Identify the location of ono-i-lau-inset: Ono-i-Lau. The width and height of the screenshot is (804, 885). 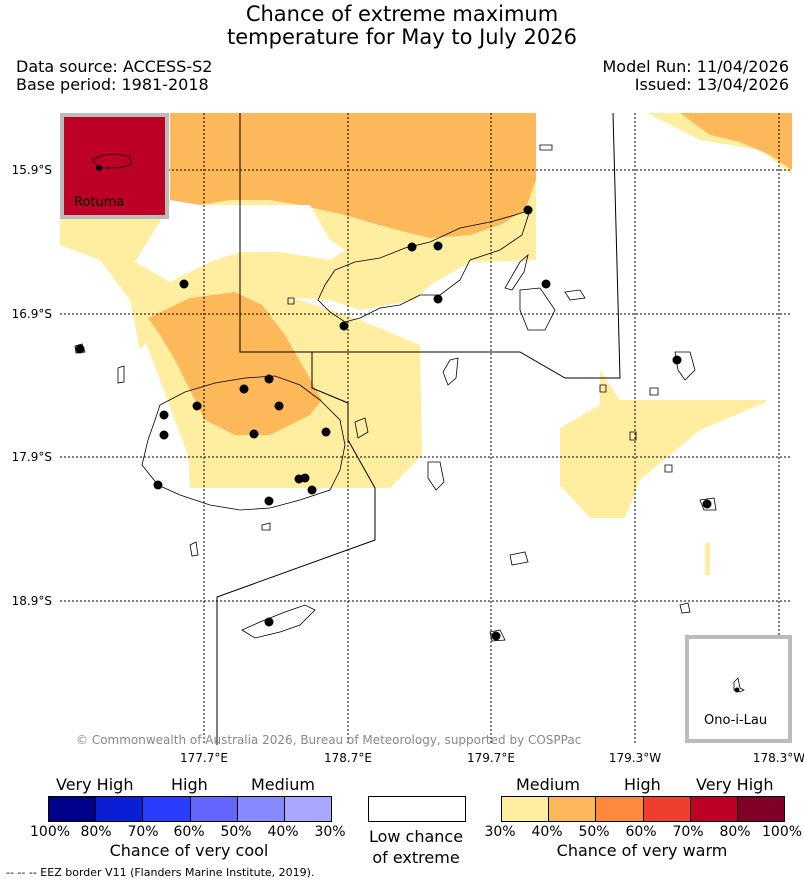
(738, 689).